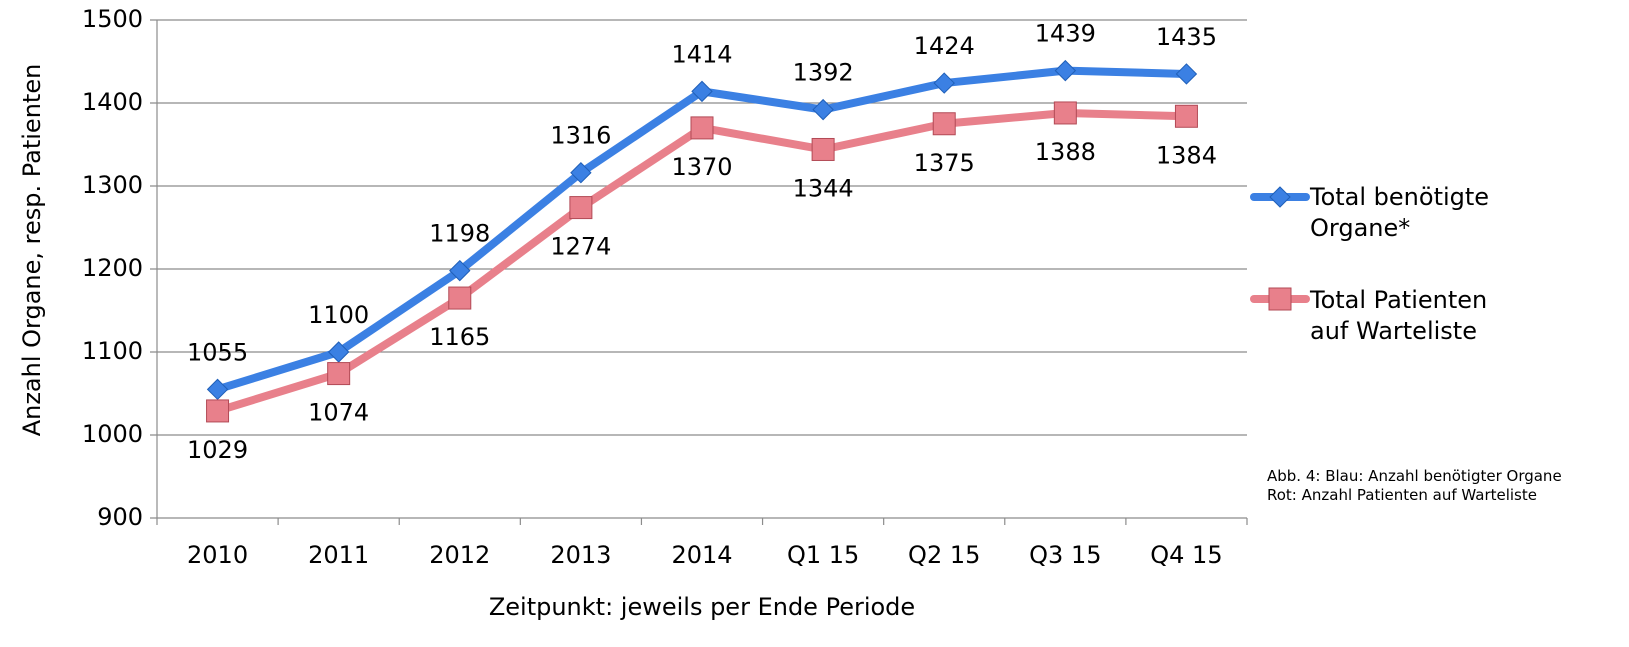  Describe the element at coordinates (944, 46) in the screenshot. I see `data-label: 1424` at that location.